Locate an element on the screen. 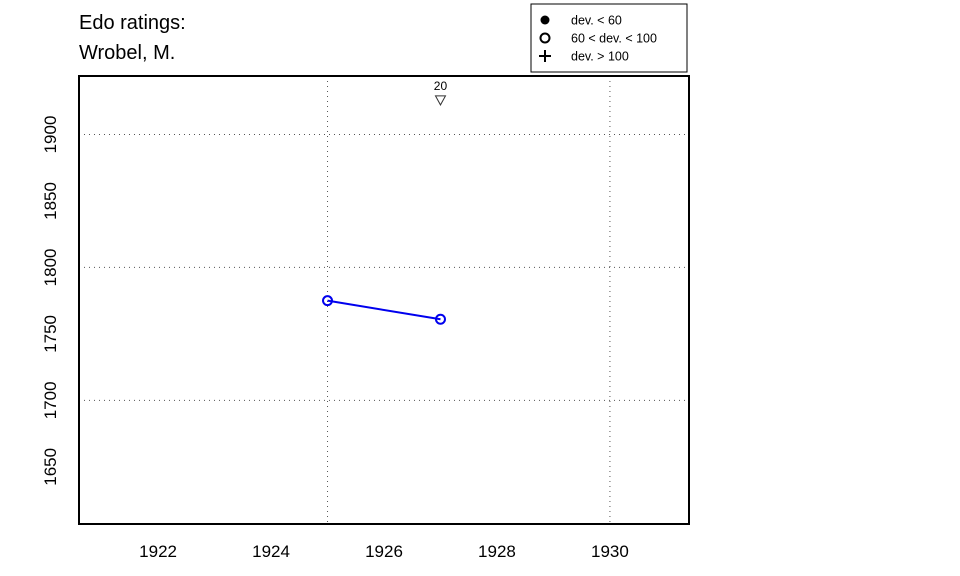 The width and height of the screenshot is (960, 576). x-tick-label: 1922 is located at coordinates (158, 551).